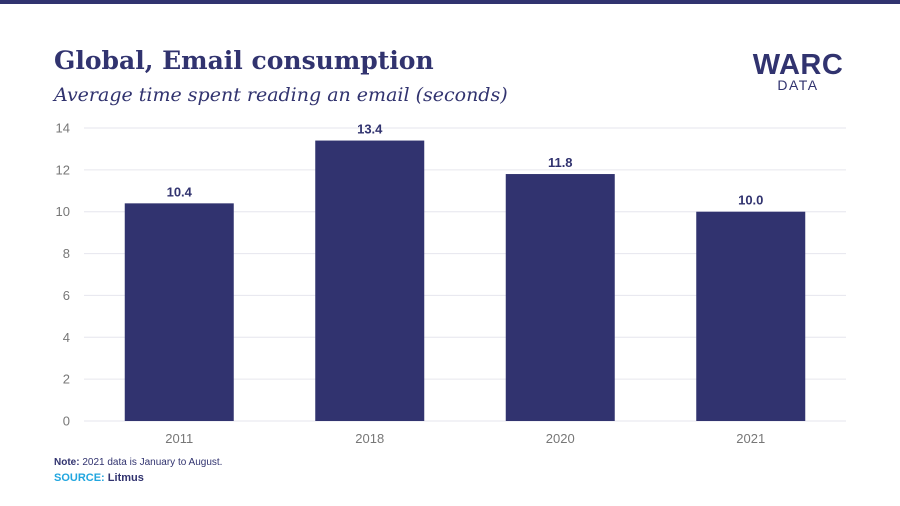  What do you see at coordinates (152, 462) in the screenshot?
I see `note-text: 2021 data is January to August.` at bounding box center [152, 462].